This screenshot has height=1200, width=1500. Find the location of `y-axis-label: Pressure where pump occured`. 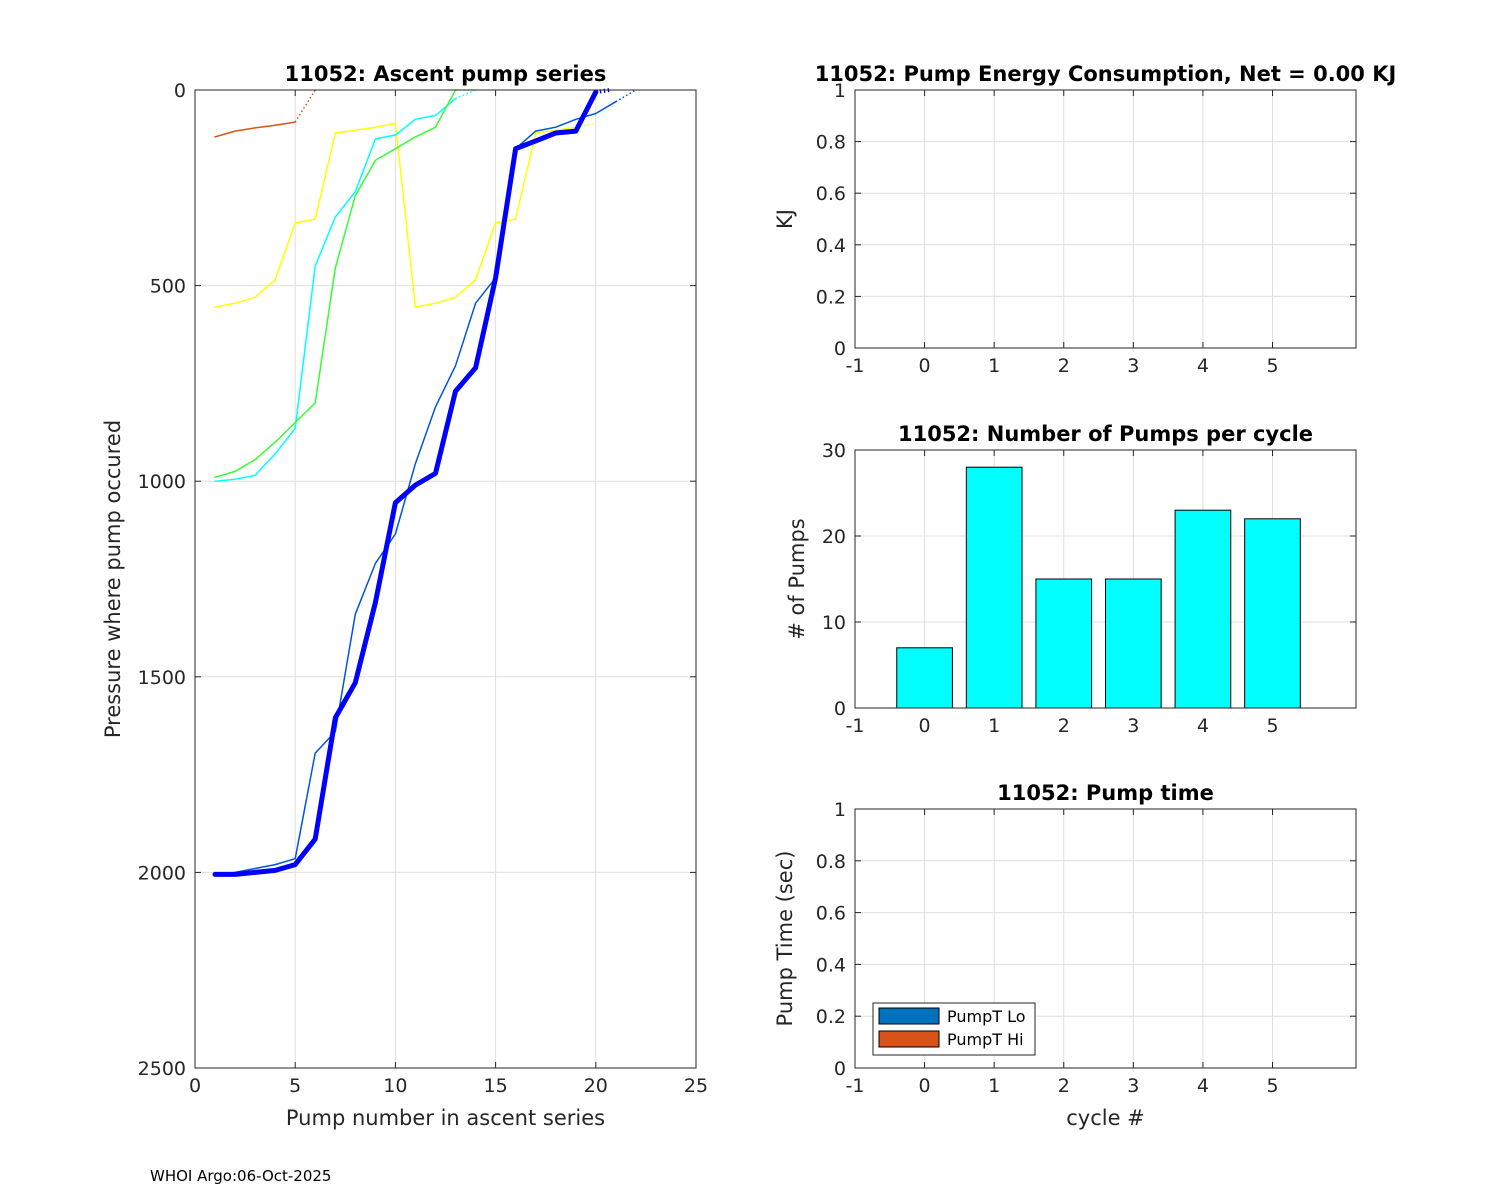

y-axis-label: Pressure where pump occured is located at coordinates (113, 579).